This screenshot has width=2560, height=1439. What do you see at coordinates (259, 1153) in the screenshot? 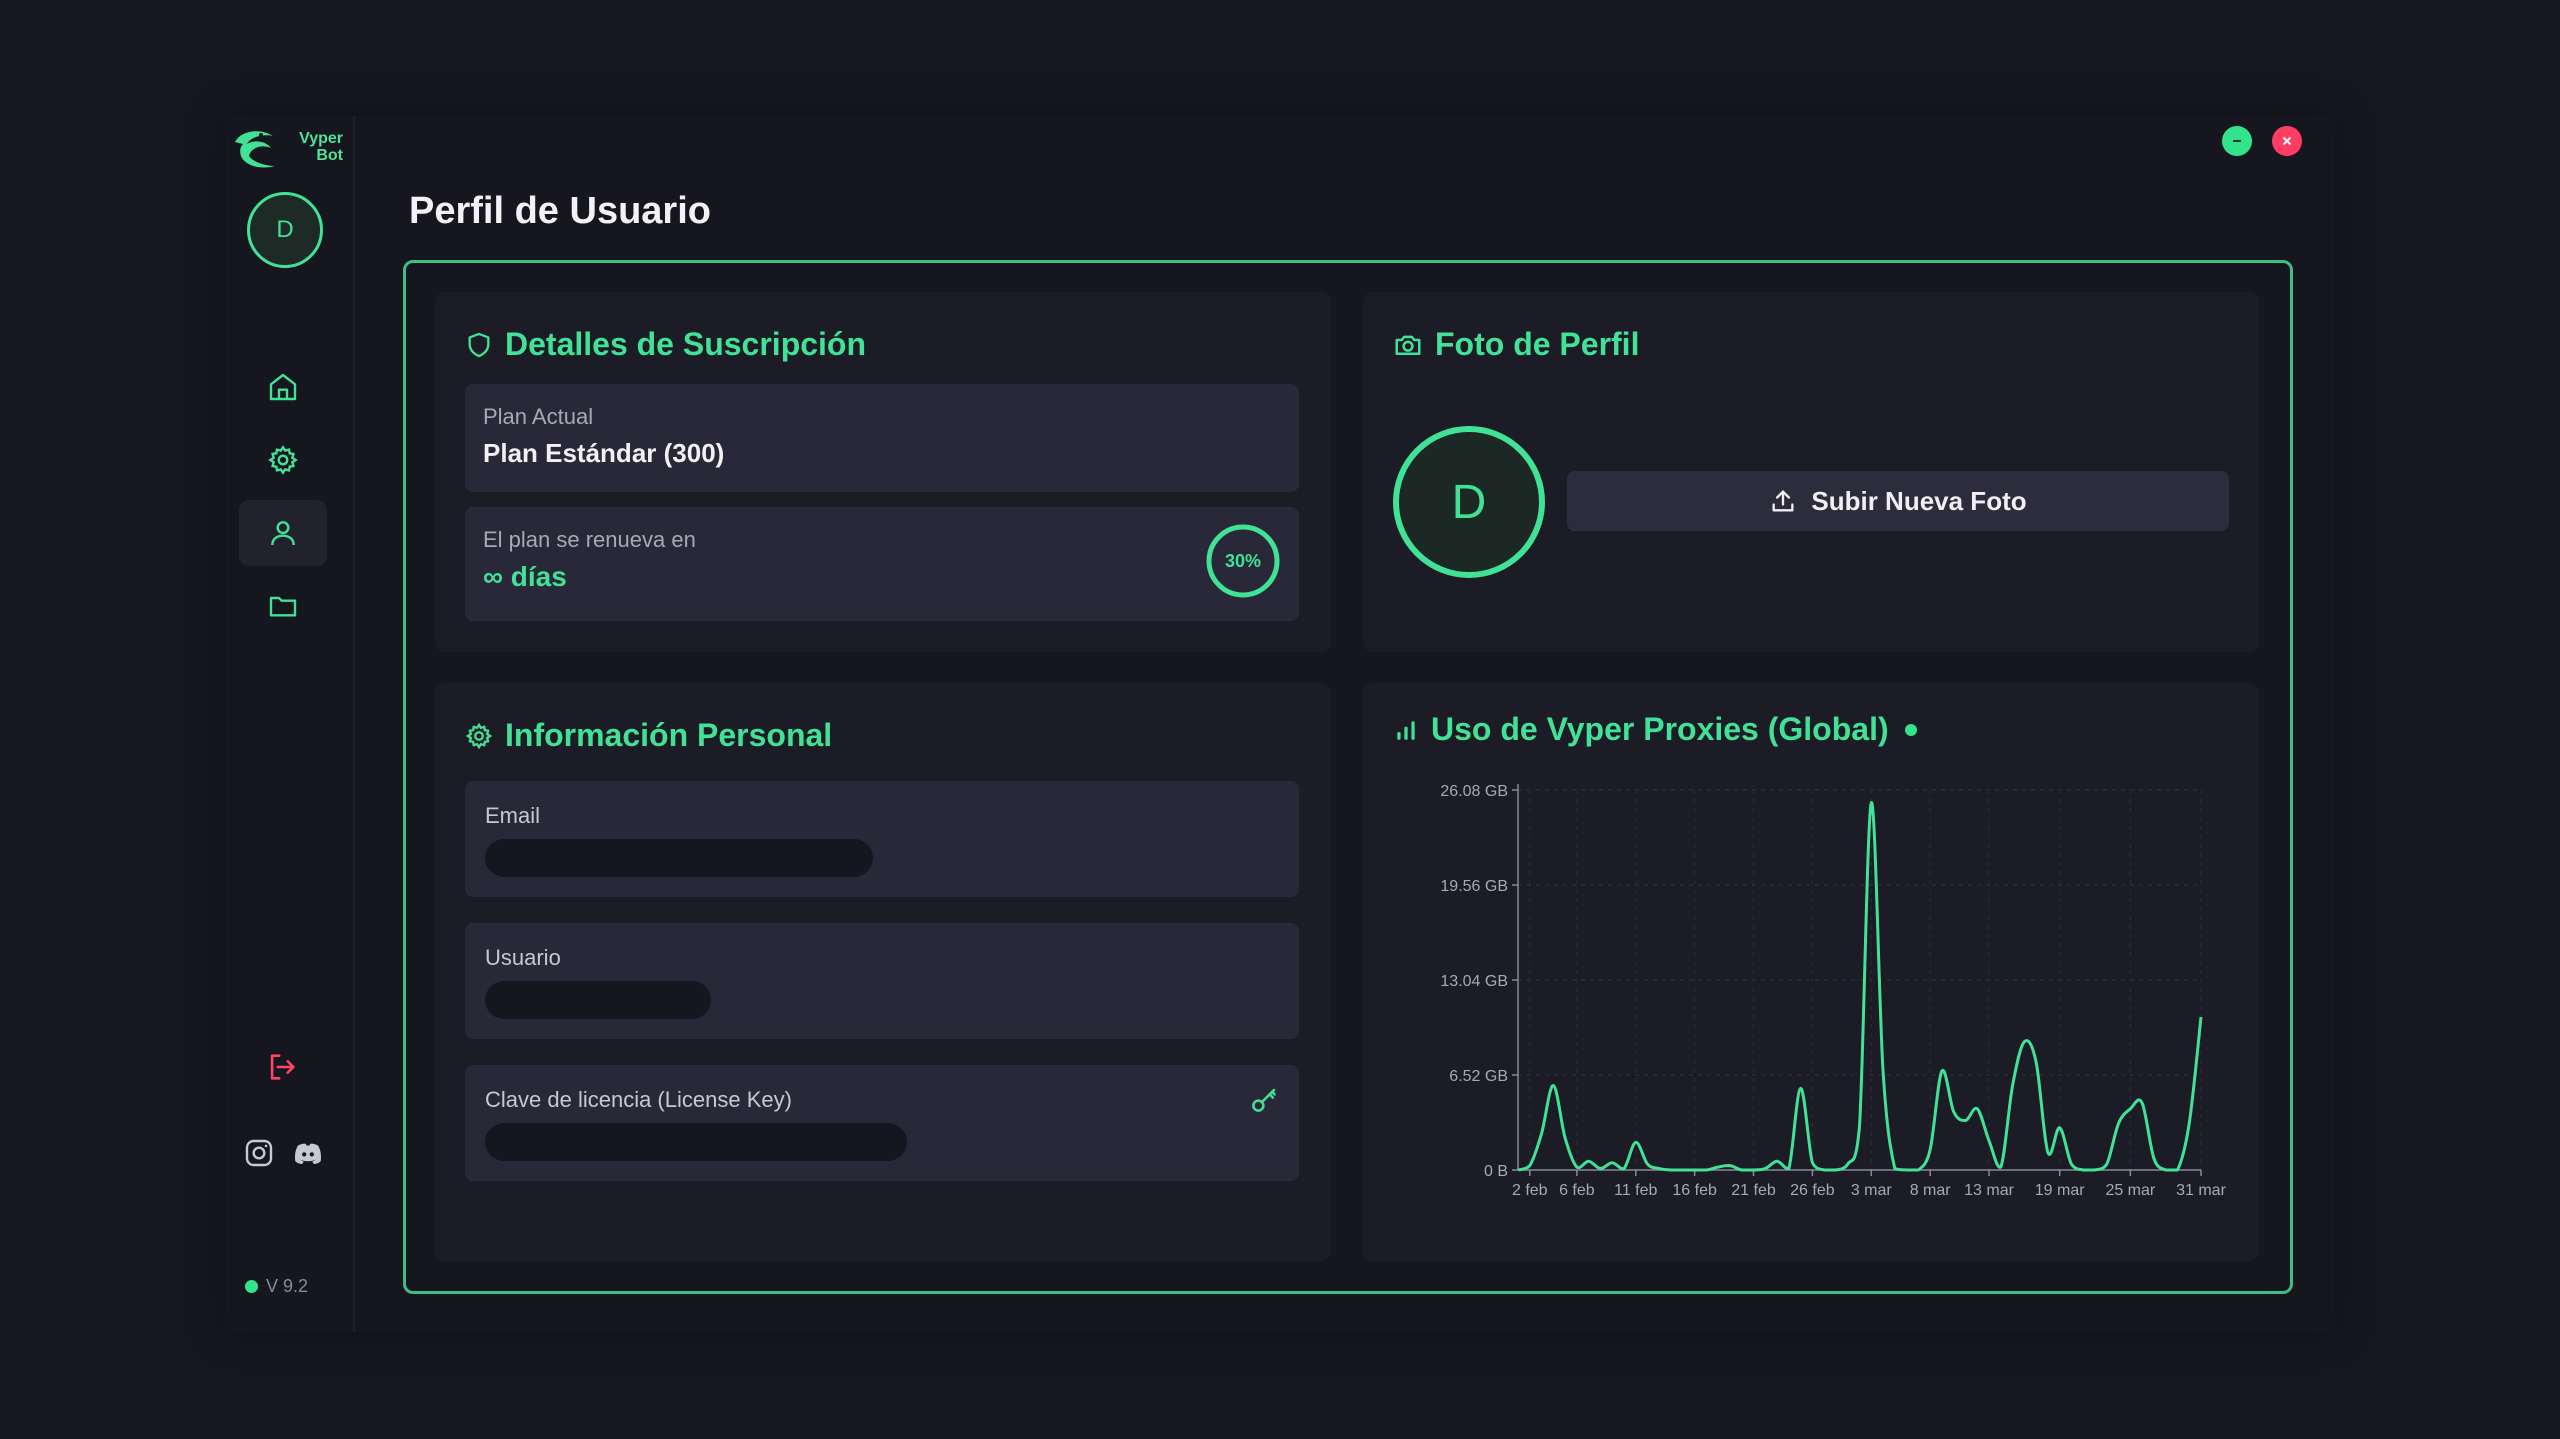
I see `instagram-icon` at bounding box center [259, 1153].